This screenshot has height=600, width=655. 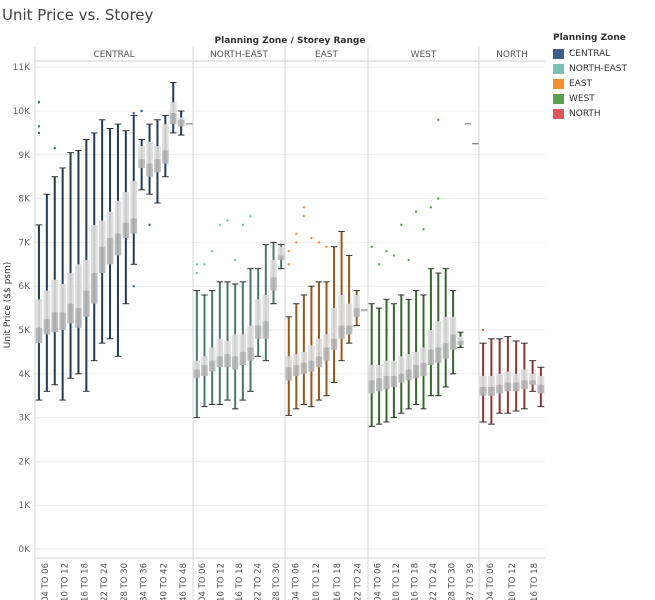 What do you see at coordinates (585, 113) in the screenshot?
I see `legend-label: NORTH` at bounding box center [585, 113].